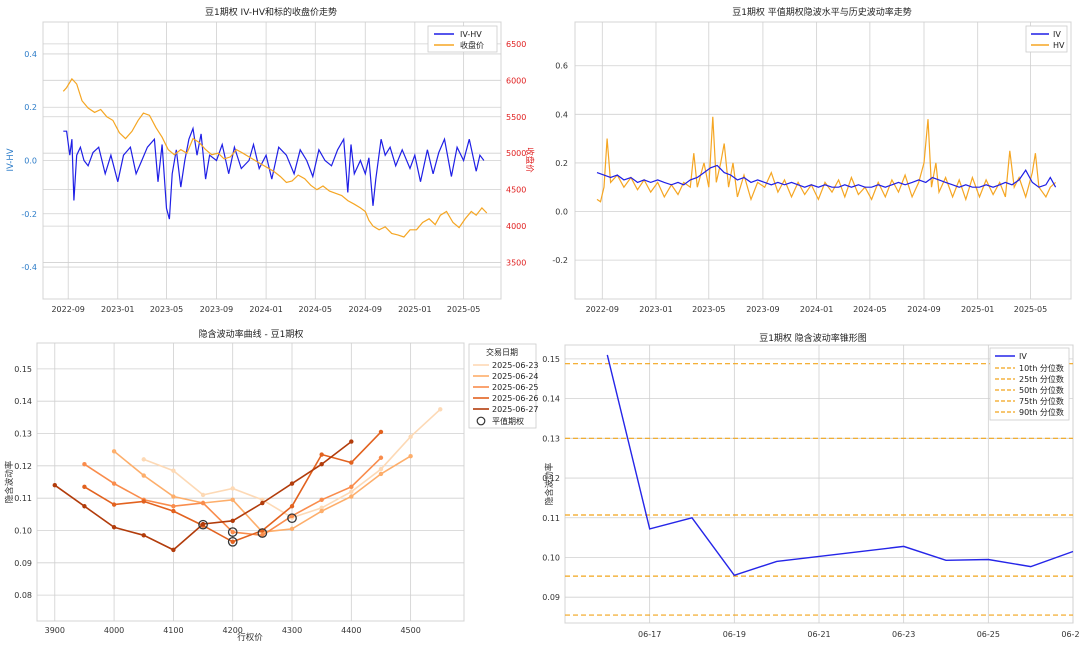 This screenshot has width=1080, height=646. I want to click on x-tick-label: 4500, so click(410, 630).